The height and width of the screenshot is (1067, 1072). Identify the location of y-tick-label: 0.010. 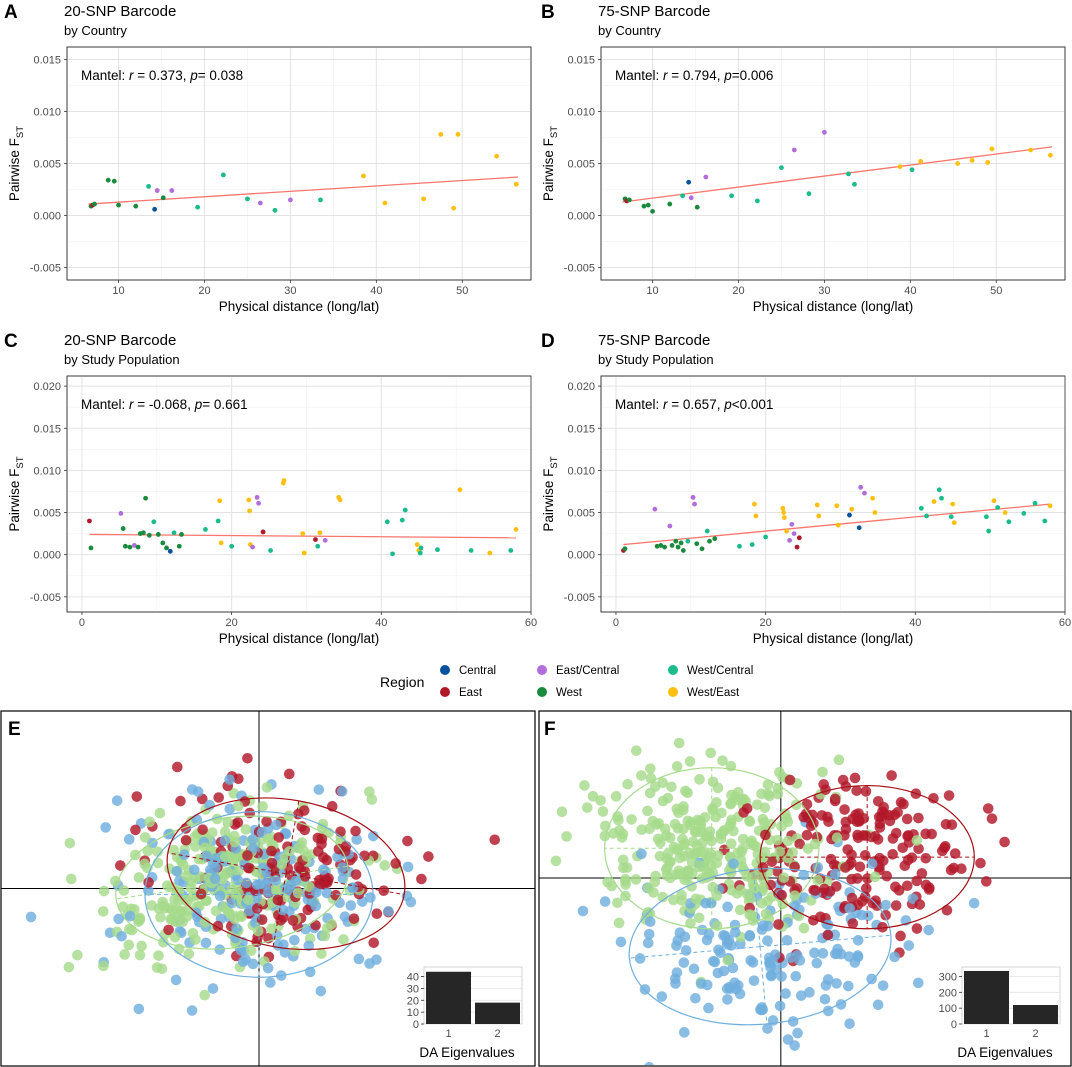
(581, 471).